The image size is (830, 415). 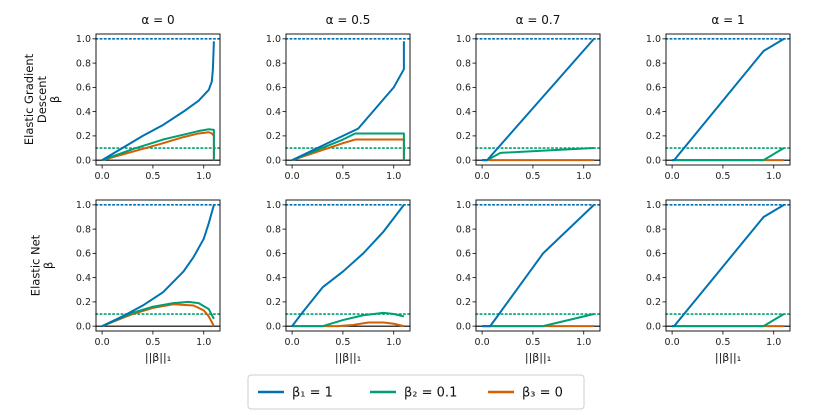 I want to click on panel-r1c1-ytick-label-0.8: 0.8, so click(x=273, y=229).